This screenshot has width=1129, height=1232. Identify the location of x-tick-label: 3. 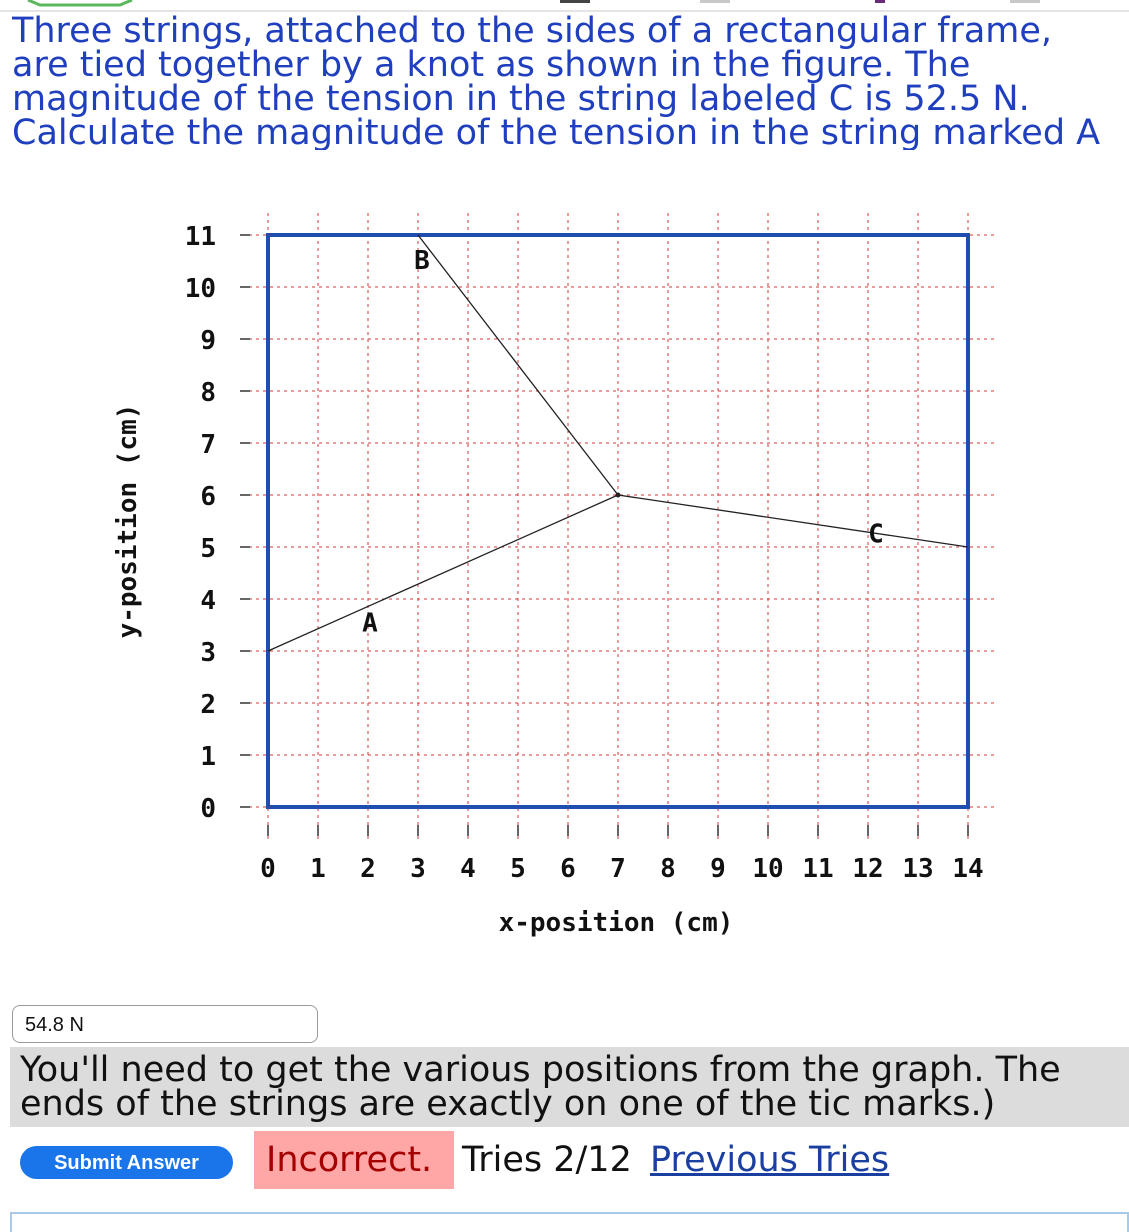
(418, 869).